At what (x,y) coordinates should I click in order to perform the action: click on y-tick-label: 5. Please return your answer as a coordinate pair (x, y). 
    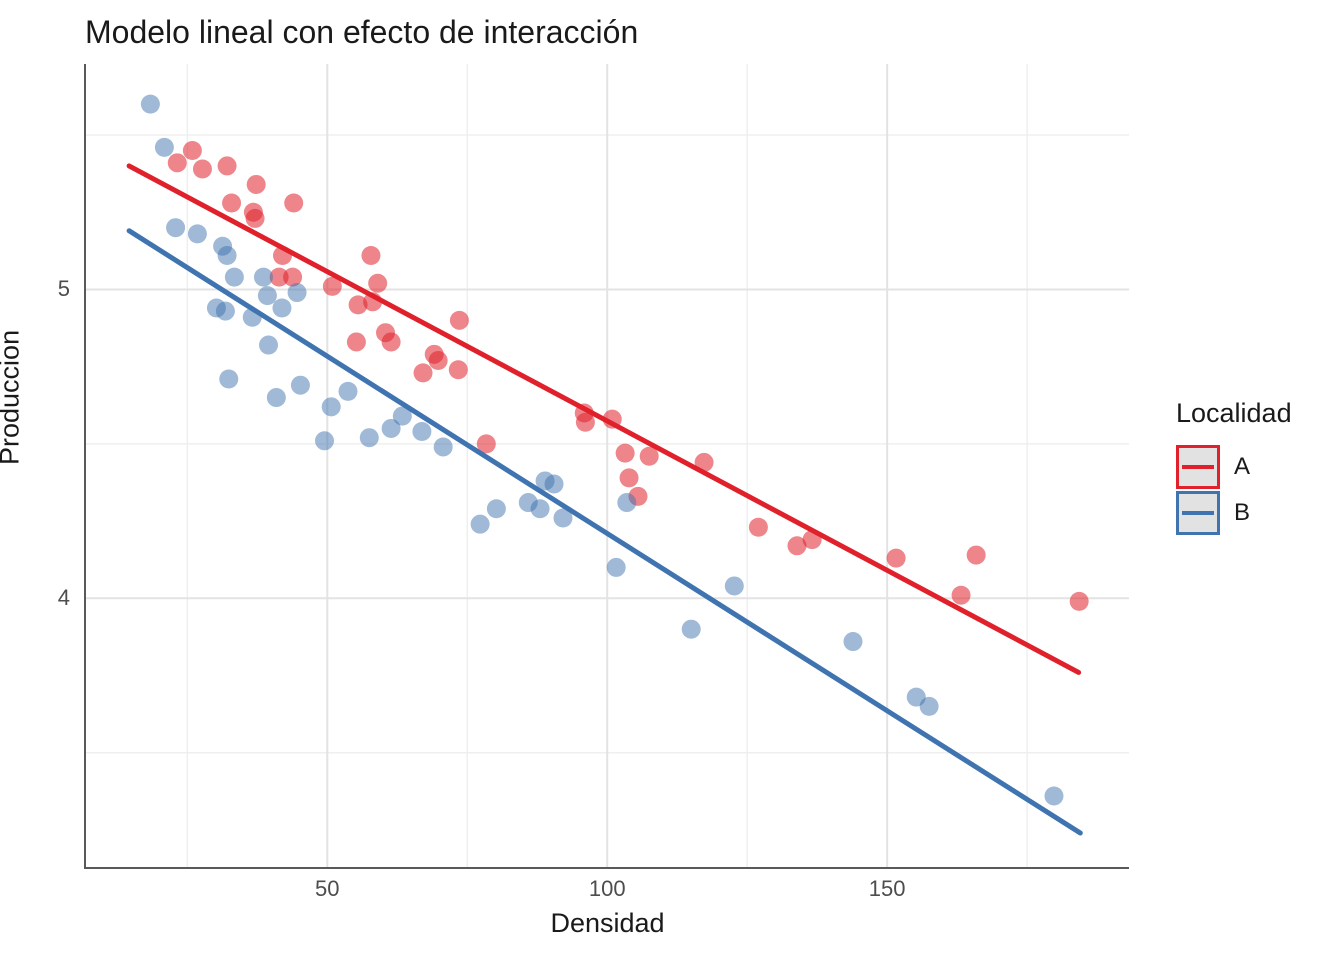
    Looking at the image, I should click on (63, 289).